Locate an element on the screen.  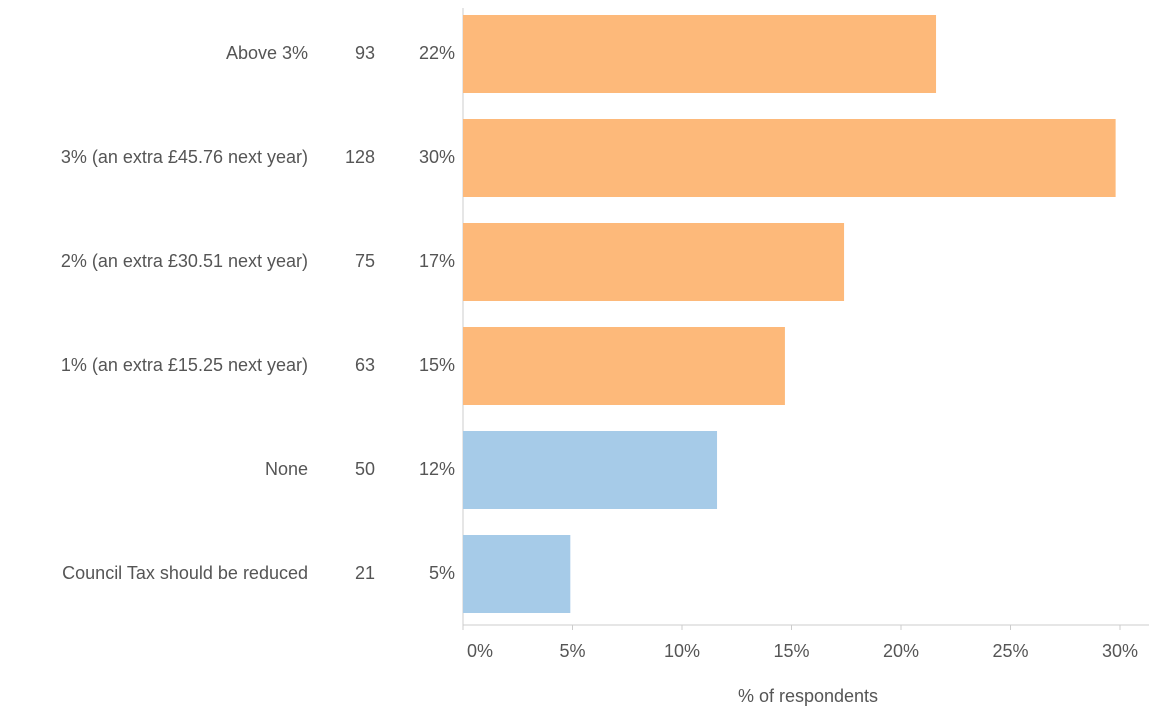
x-tick-label: 30% is located at coordinates (1120, 651).